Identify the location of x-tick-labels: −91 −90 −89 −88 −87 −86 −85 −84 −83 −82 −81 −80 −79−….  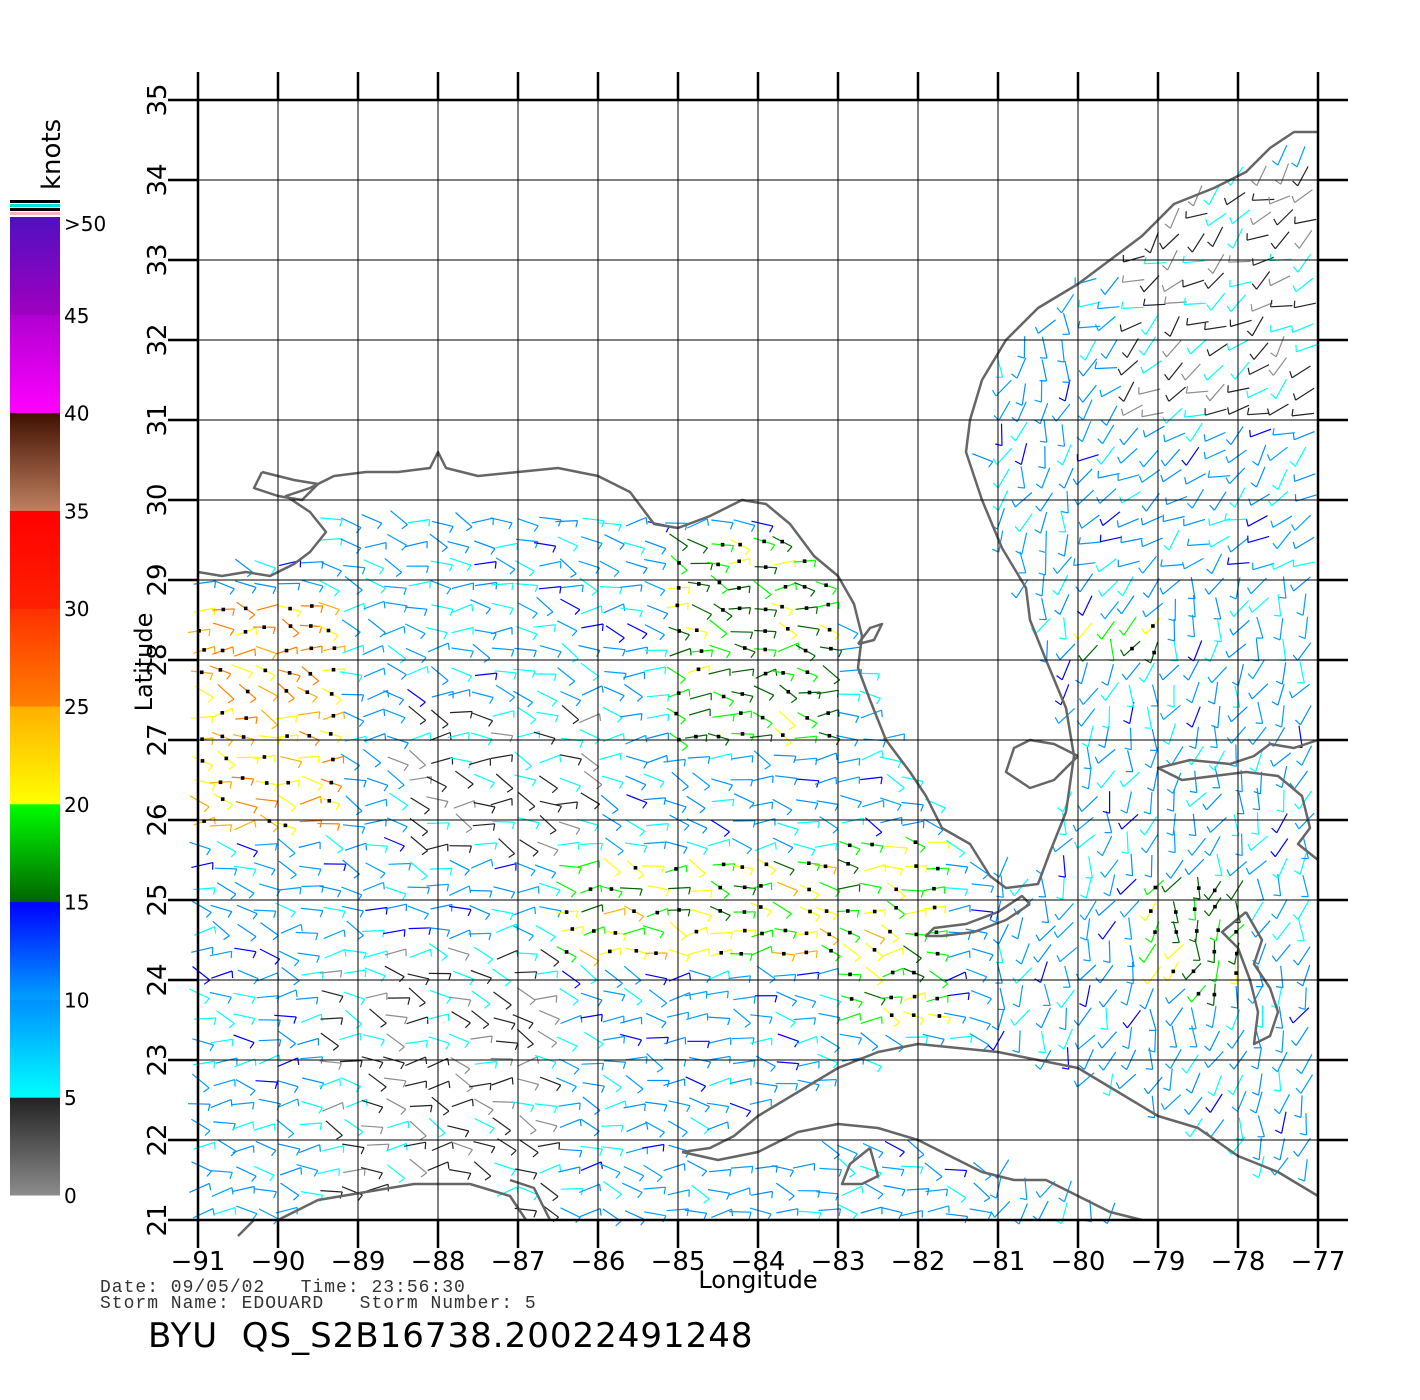
(758, 1262).